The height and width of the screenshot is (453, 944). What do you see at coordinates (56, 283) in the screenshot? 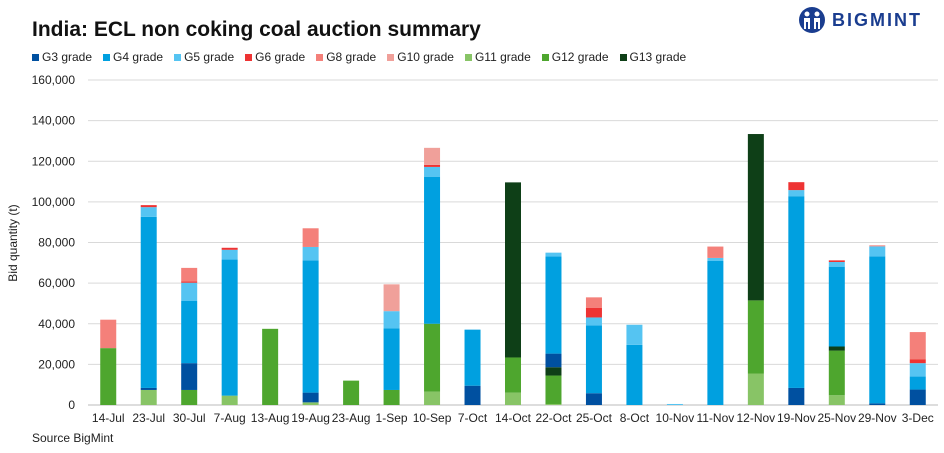
I see `y-tick-label: 60,000` at bounding box center [56, 283].